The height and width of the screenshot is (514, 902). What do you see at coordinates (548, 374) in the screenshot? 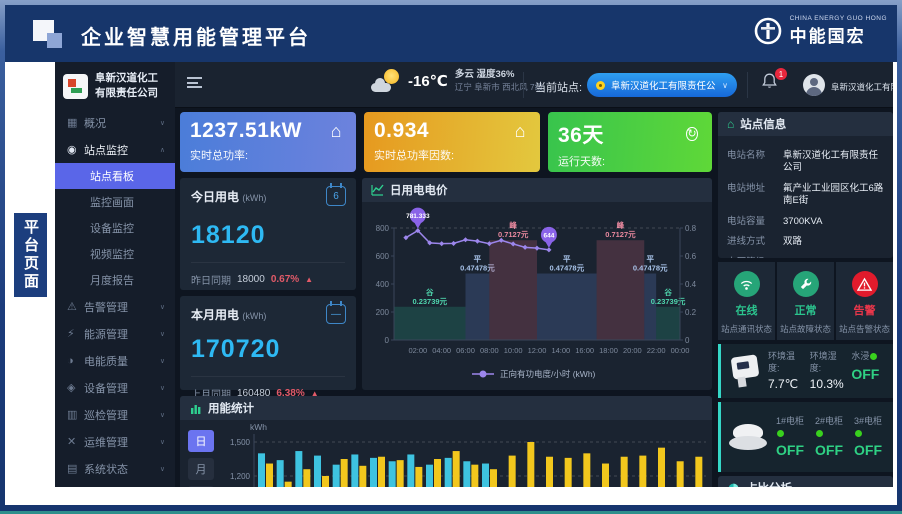
I see `svg-text: 正向有功电度/小时 (kWh)` at bounding box center [548, 374].